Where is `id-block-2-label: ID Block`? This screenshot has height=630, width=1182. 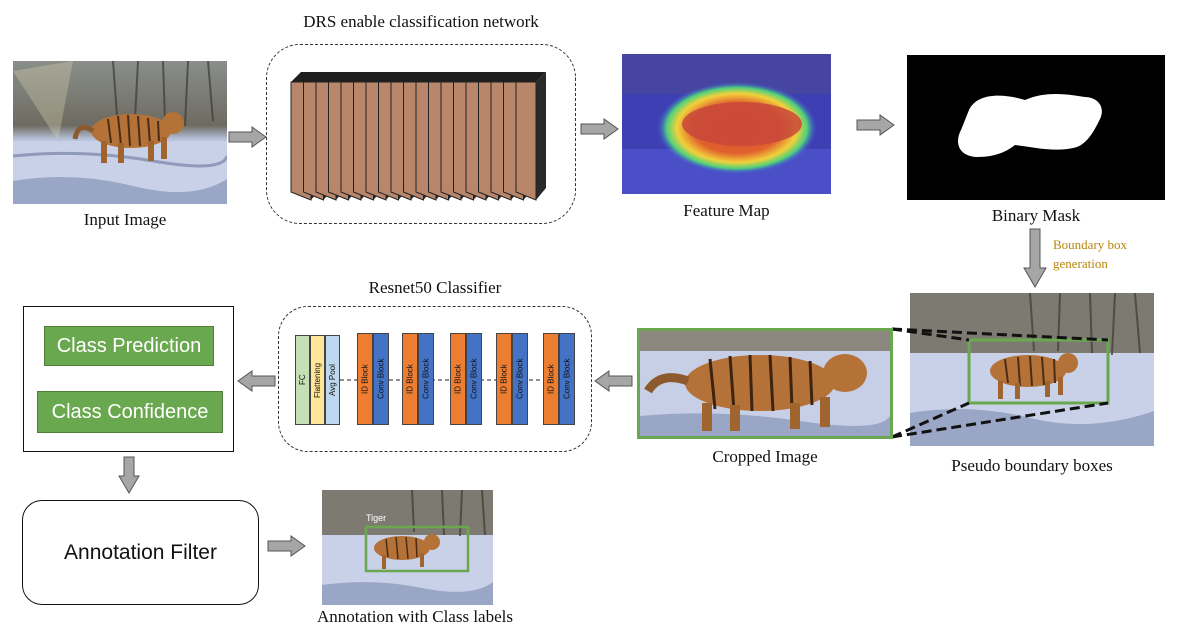
id-block-2-label: ID Block is located at coordinates (410, 379).